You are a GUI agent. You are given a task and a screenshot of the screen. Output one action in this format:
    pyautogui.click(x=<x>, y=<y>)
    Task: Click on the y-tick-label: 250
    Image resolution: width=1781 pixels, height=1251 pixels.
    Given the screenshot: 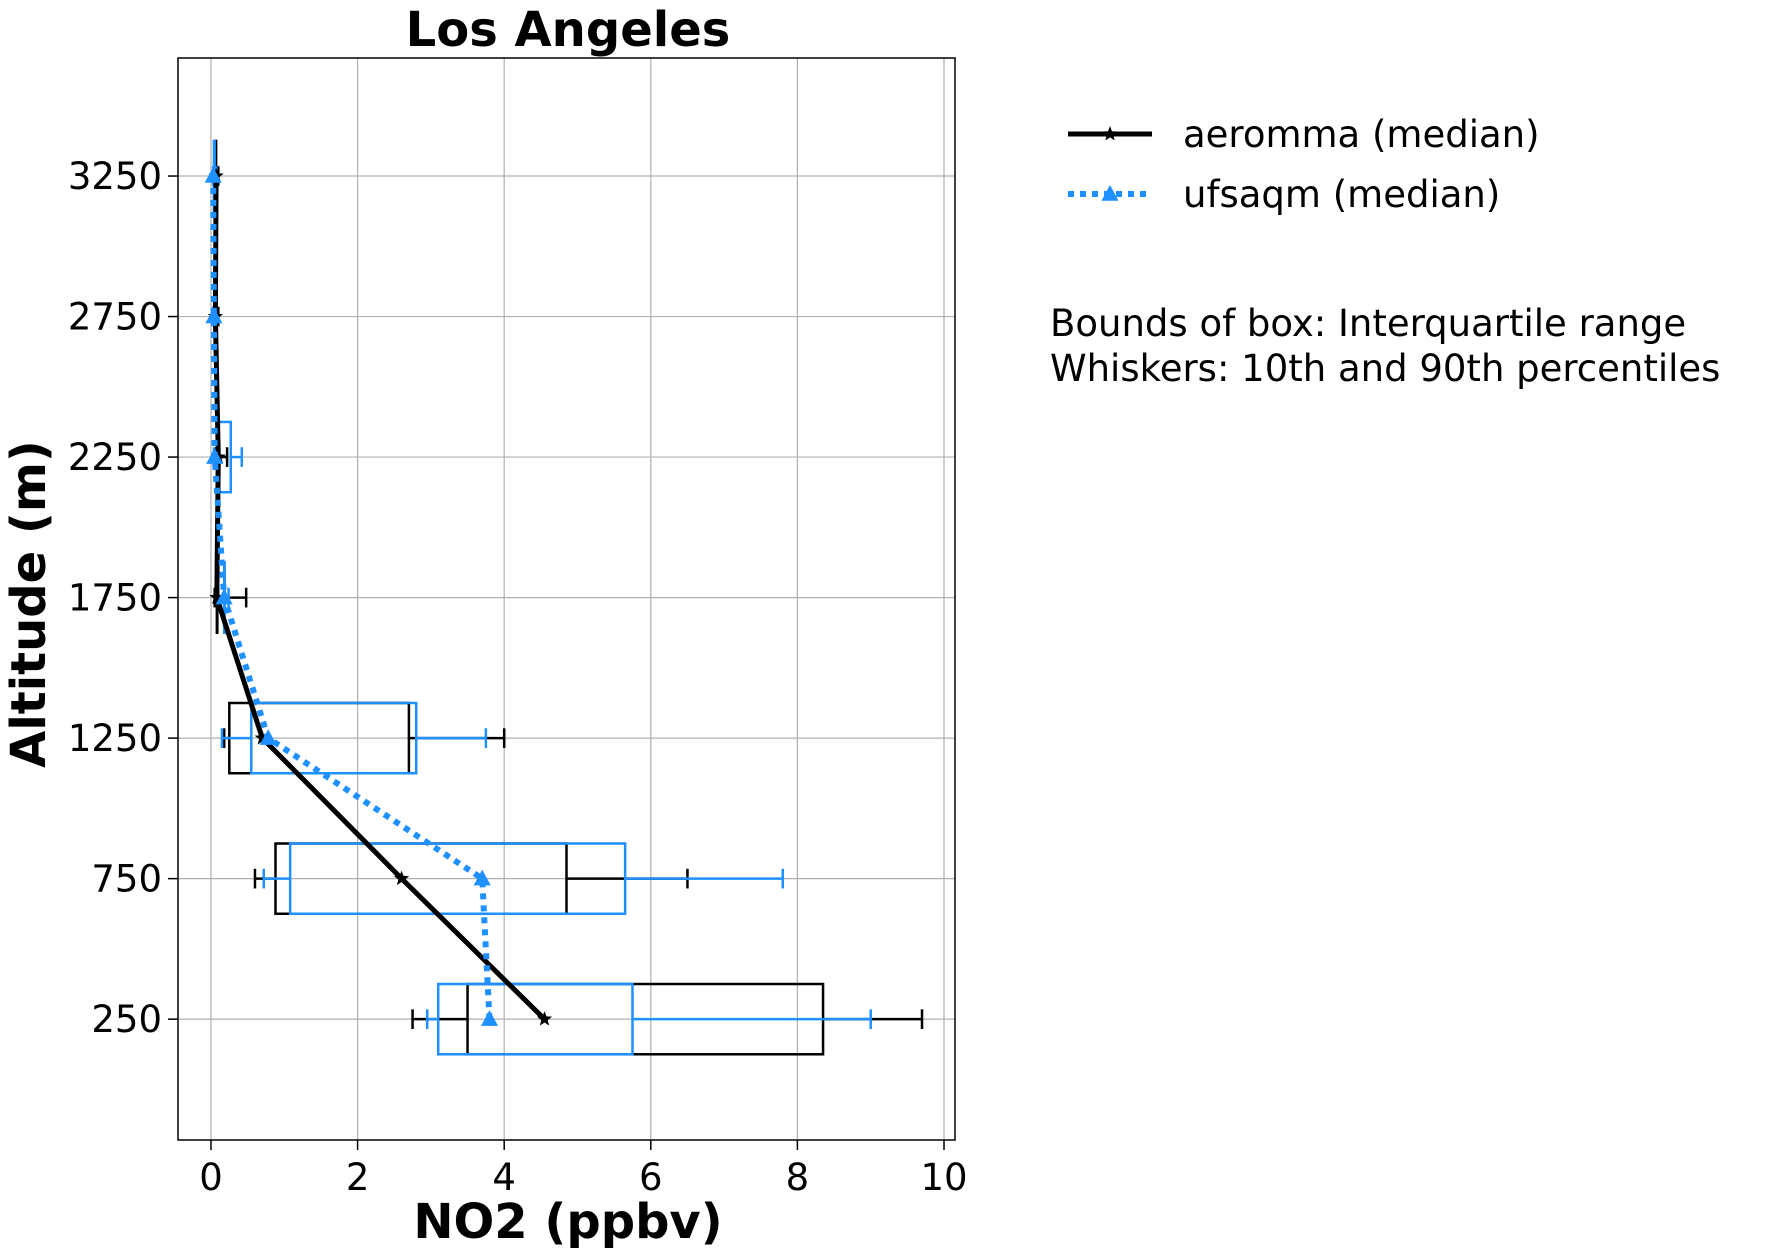 What is the action you would take?
    pyautogui.click(x=126, y=1019)
    